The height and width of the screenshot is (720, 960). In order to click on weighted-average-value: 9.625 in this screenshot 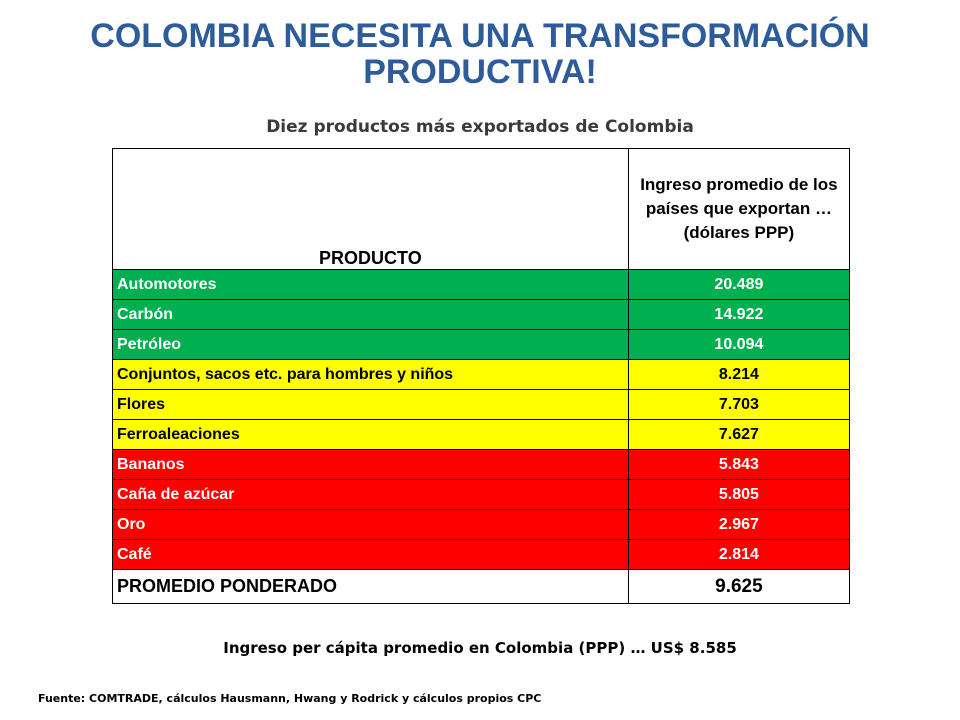, I will do `click(739, 586)`.